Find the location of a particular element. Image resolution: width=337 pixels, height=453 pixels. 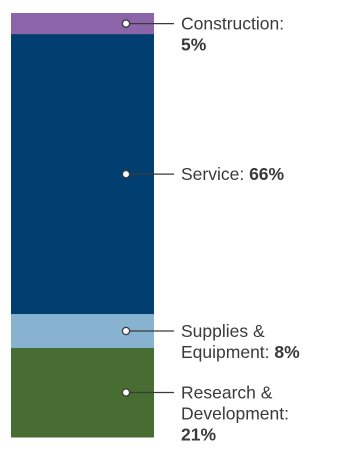

segment-label-construction: Construction: 5% is located at coordinates (232, 34).